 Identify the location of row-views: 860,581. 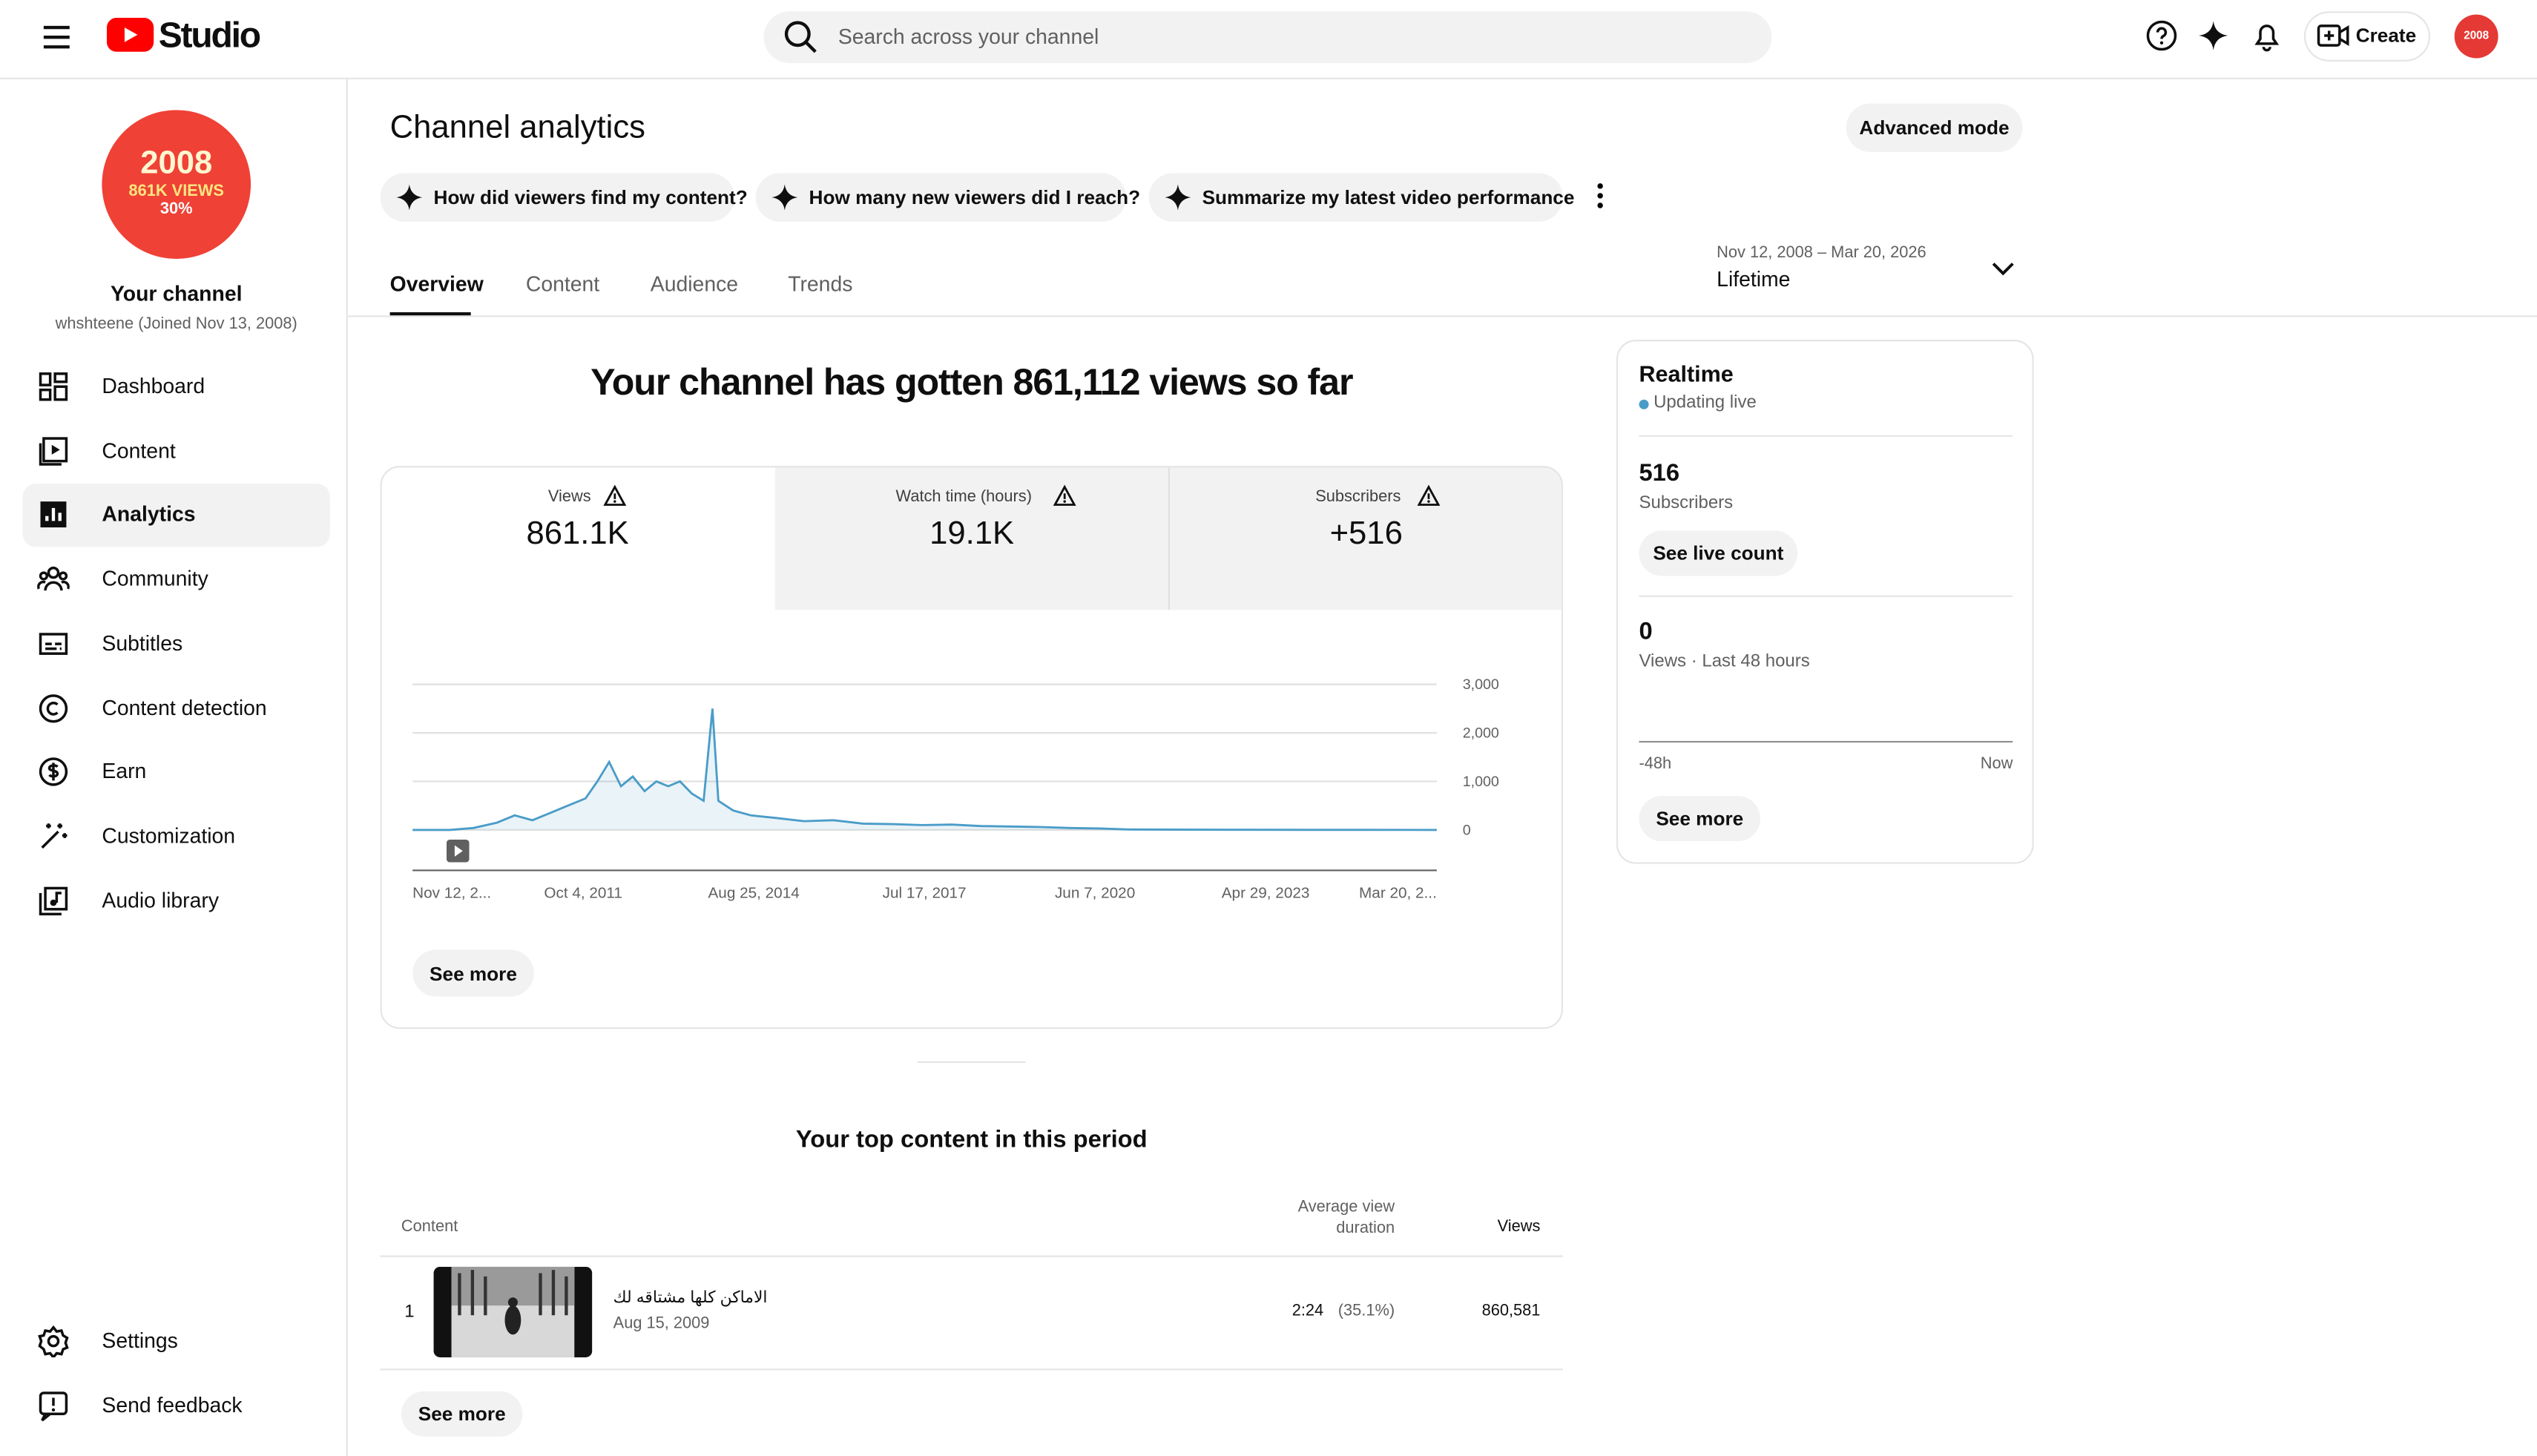
(1511, 1311).